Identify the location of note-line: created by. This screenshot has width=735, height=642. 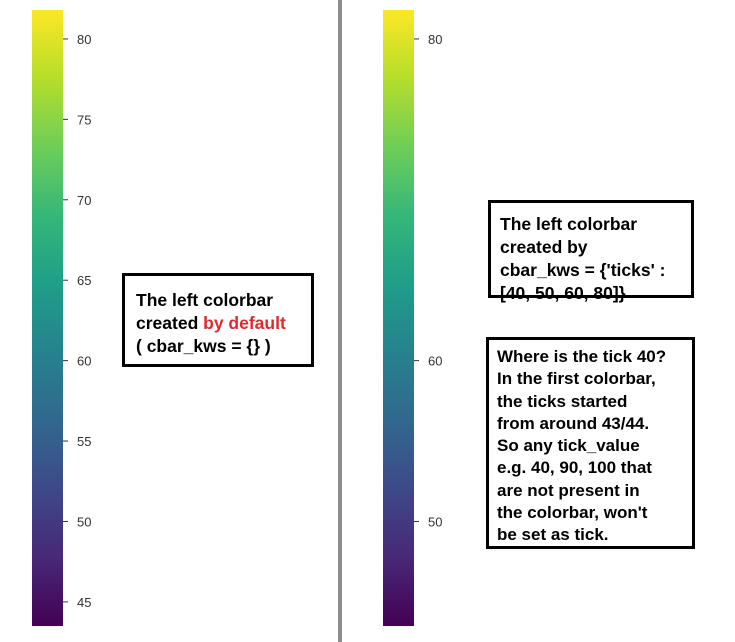
(544, 247).